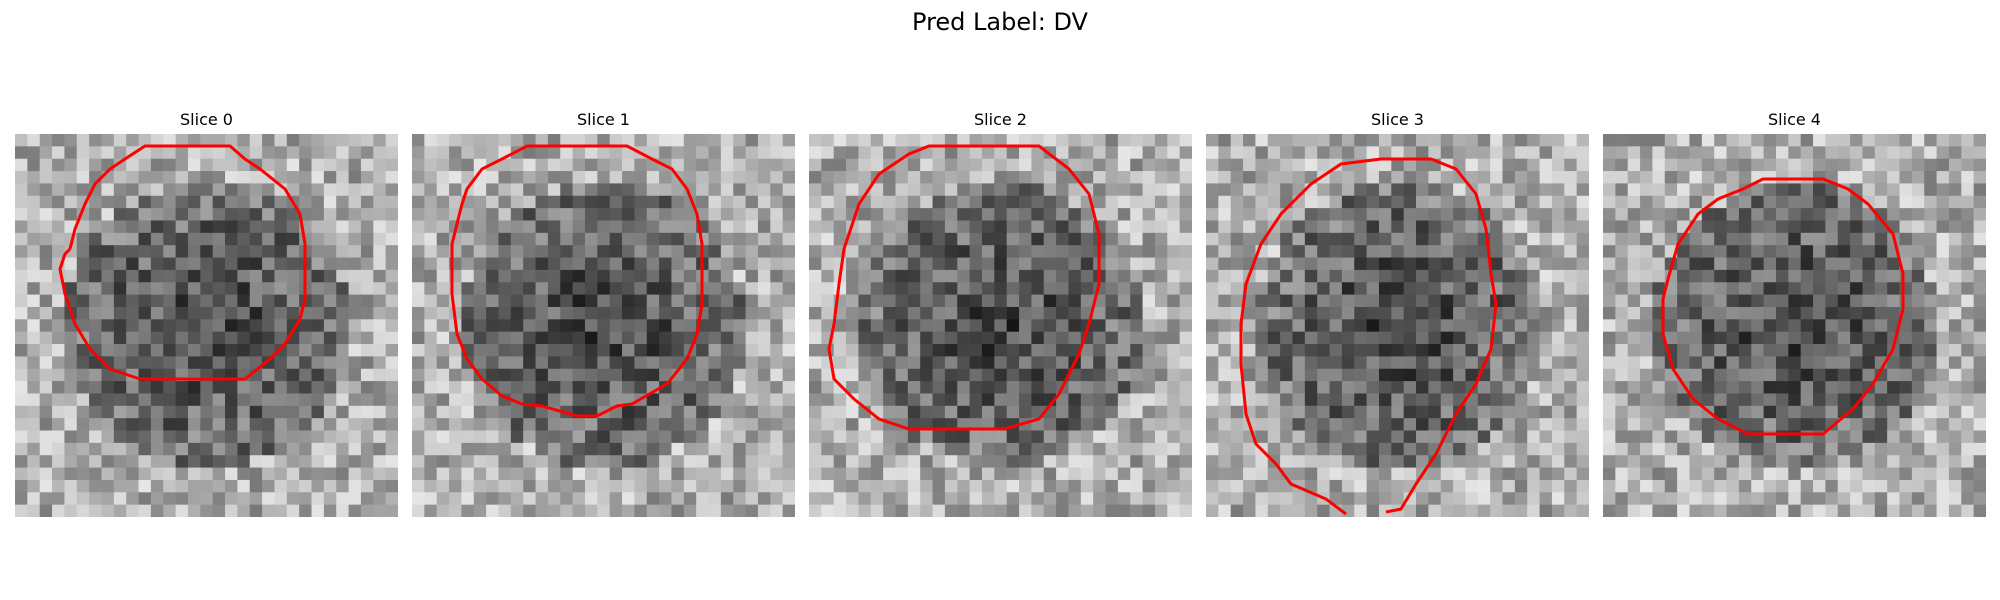 The width and height of the screenshot is (2000, 600). I want to click on slice-title: Slice 3, so click(1397, 120).